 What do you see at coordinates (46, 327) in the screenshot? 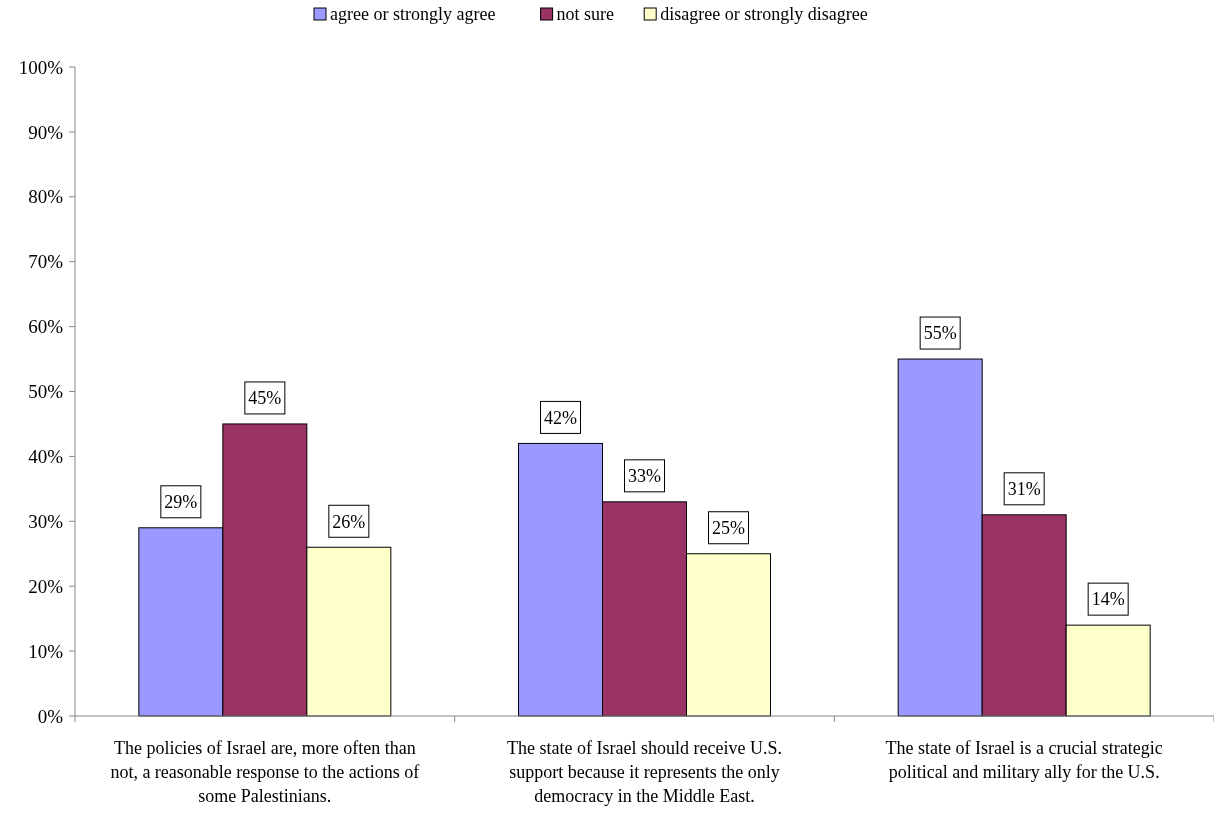
I see `y-tick-label: 60%` at bounding box center [46, 327].